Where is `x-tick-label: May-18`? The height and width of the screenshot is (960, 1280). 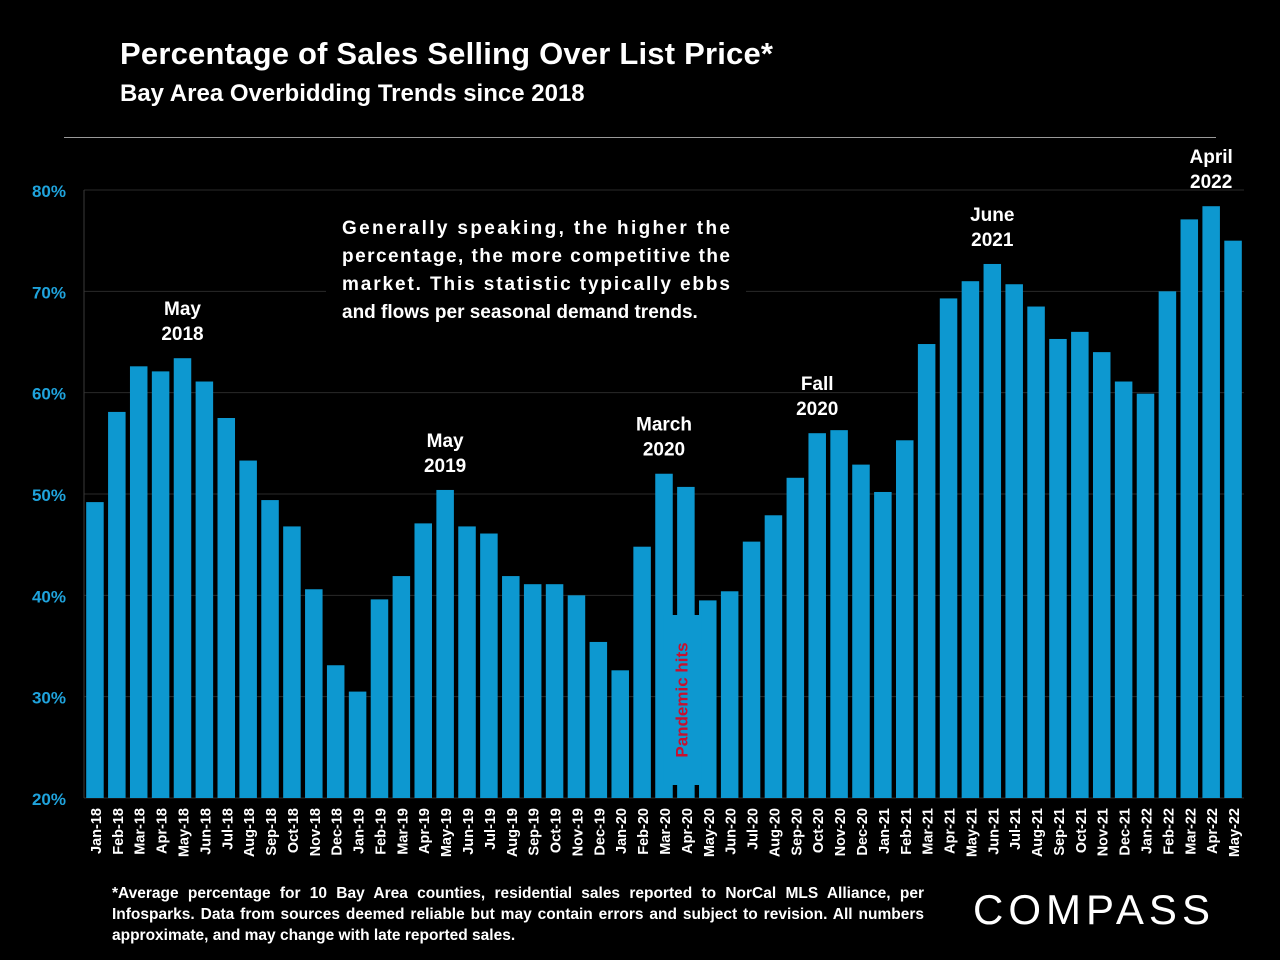 x-tick-label: May-18 is located at coordinates (184, 832).